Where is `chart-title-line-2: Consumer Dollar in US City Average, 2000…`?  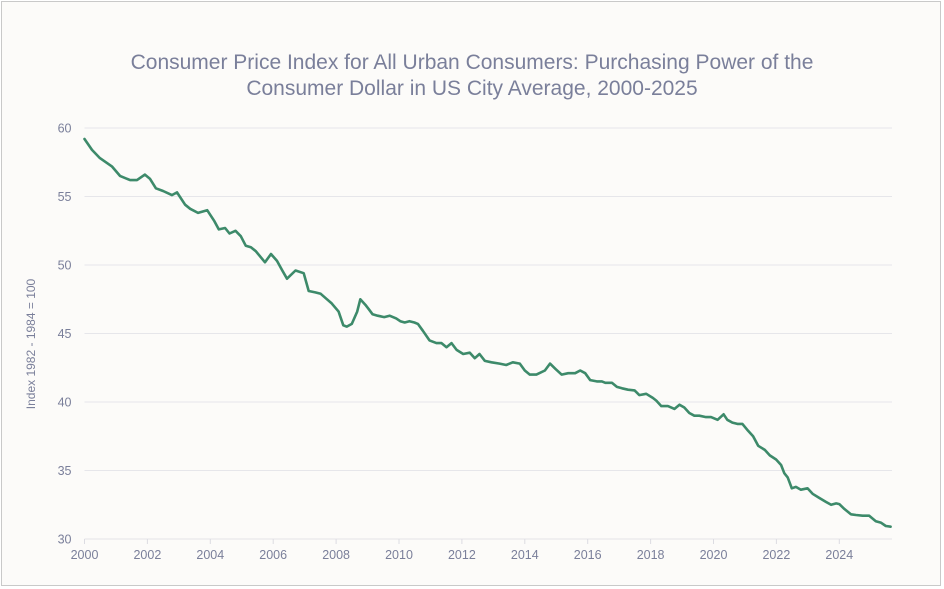
chart-title-line-2: Consumer Dollar in US City Average, 2000… is located at coordinates (472, 88).